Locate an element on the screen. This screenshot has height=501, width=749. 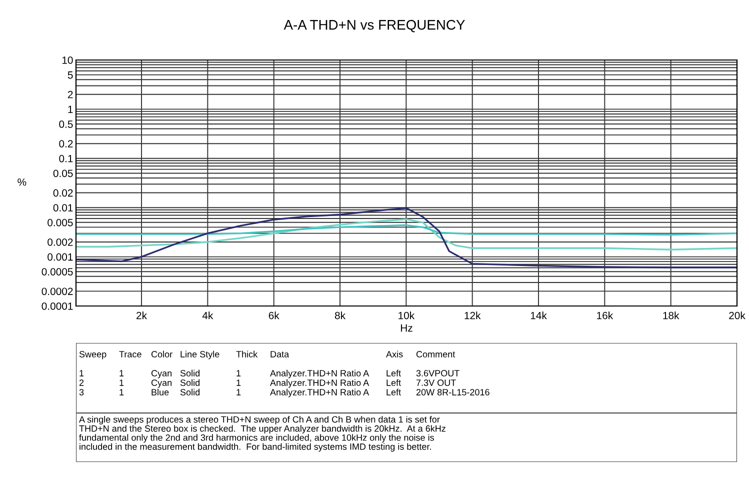
text: 7.3V OUT is located at coordinates (436, 383).